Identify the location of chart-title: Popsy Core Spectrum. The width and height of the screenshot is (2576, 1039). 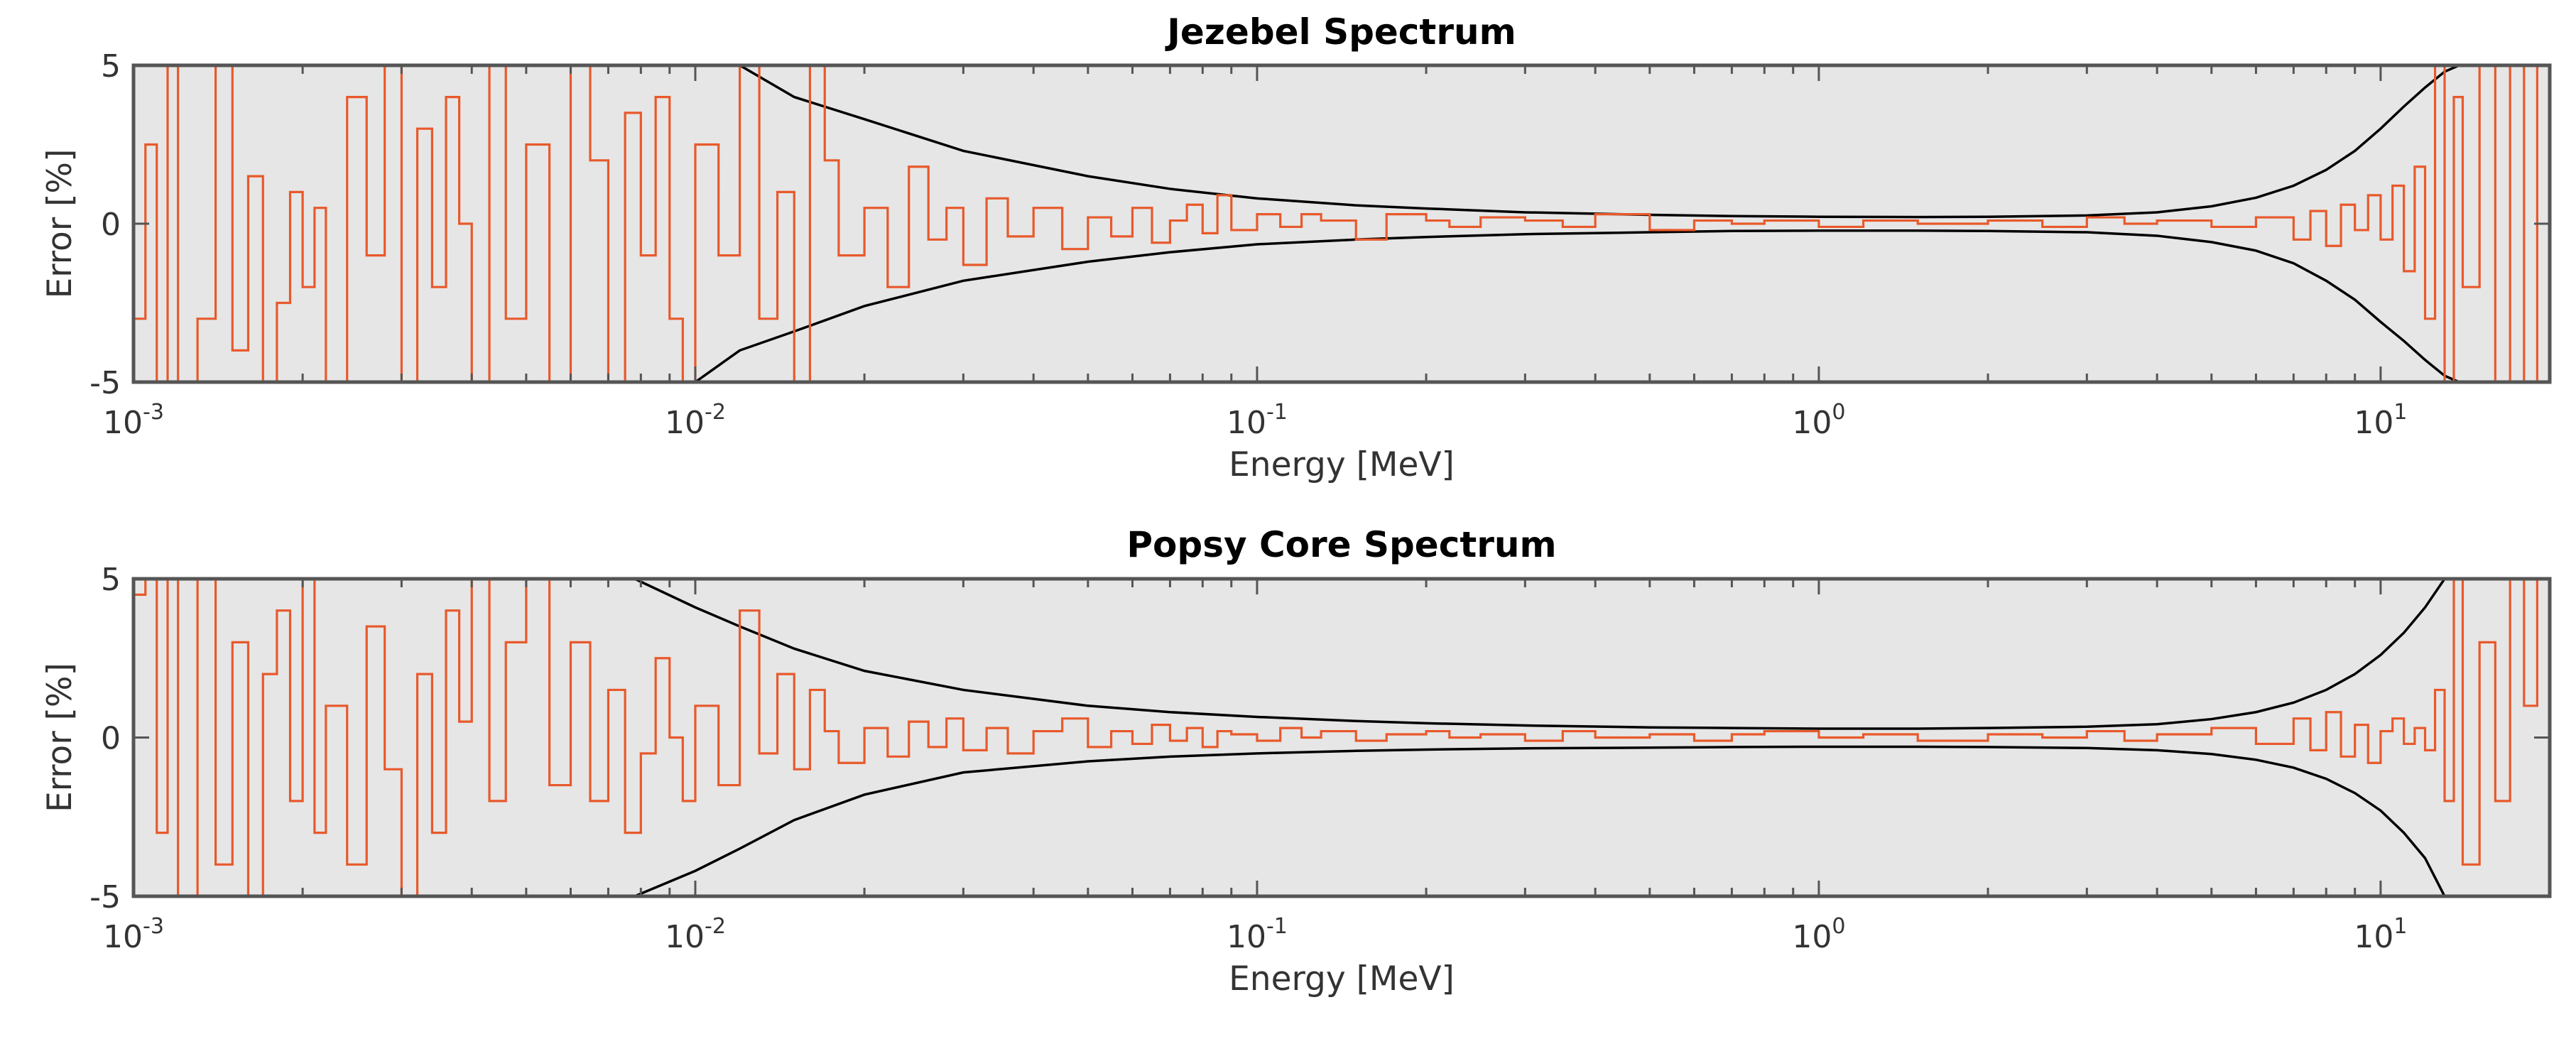
(1341, 544).